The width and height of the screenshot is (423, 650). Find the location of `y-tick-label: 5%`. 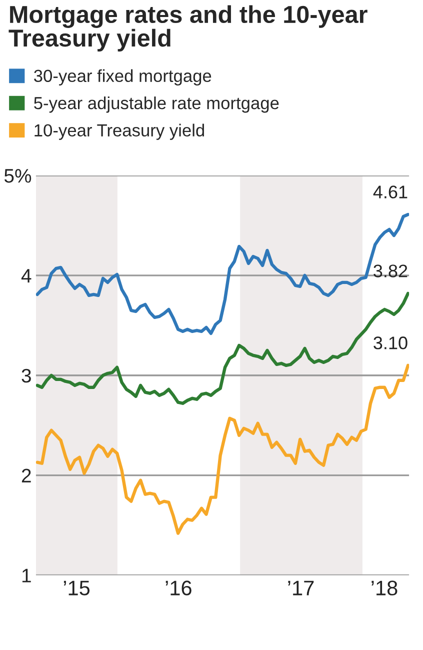

y-tick-label: 5% is located at coordinates (18, 176).